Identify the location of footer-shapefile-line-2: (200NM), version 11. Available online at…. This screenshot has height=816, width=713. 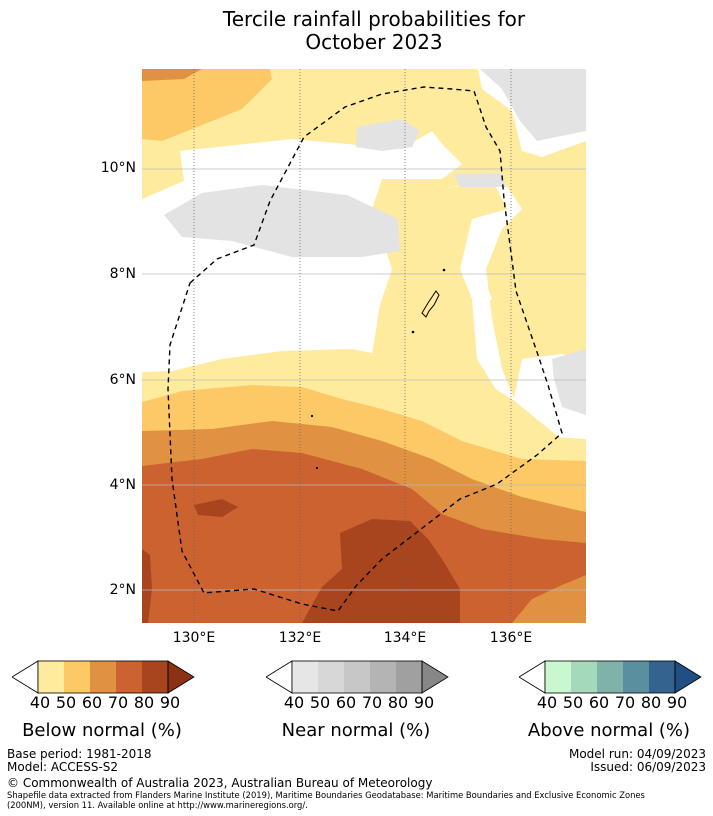
(157, 805).